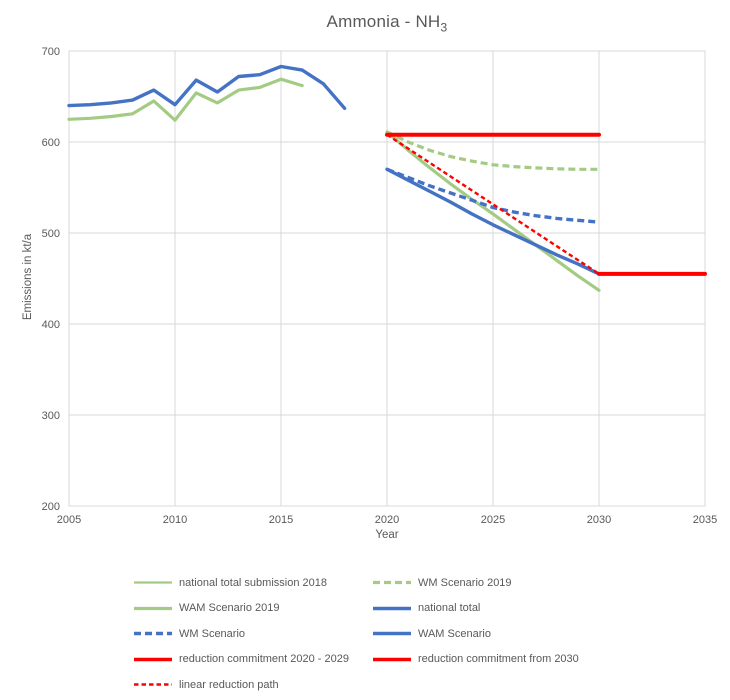  What do you see at coordinates (51, 234) in the screenshot?
I see `y-tick-label-500: 500` at bounding box center [51, 234].